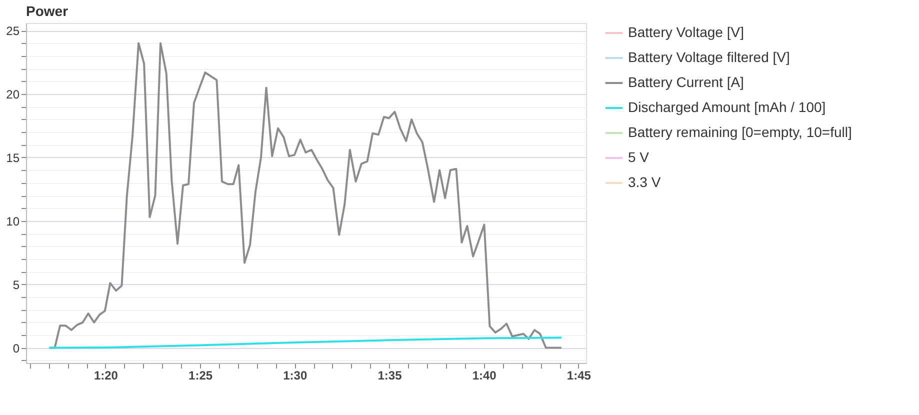  I want to click on y-tick-label: 0, so click(16, 348).